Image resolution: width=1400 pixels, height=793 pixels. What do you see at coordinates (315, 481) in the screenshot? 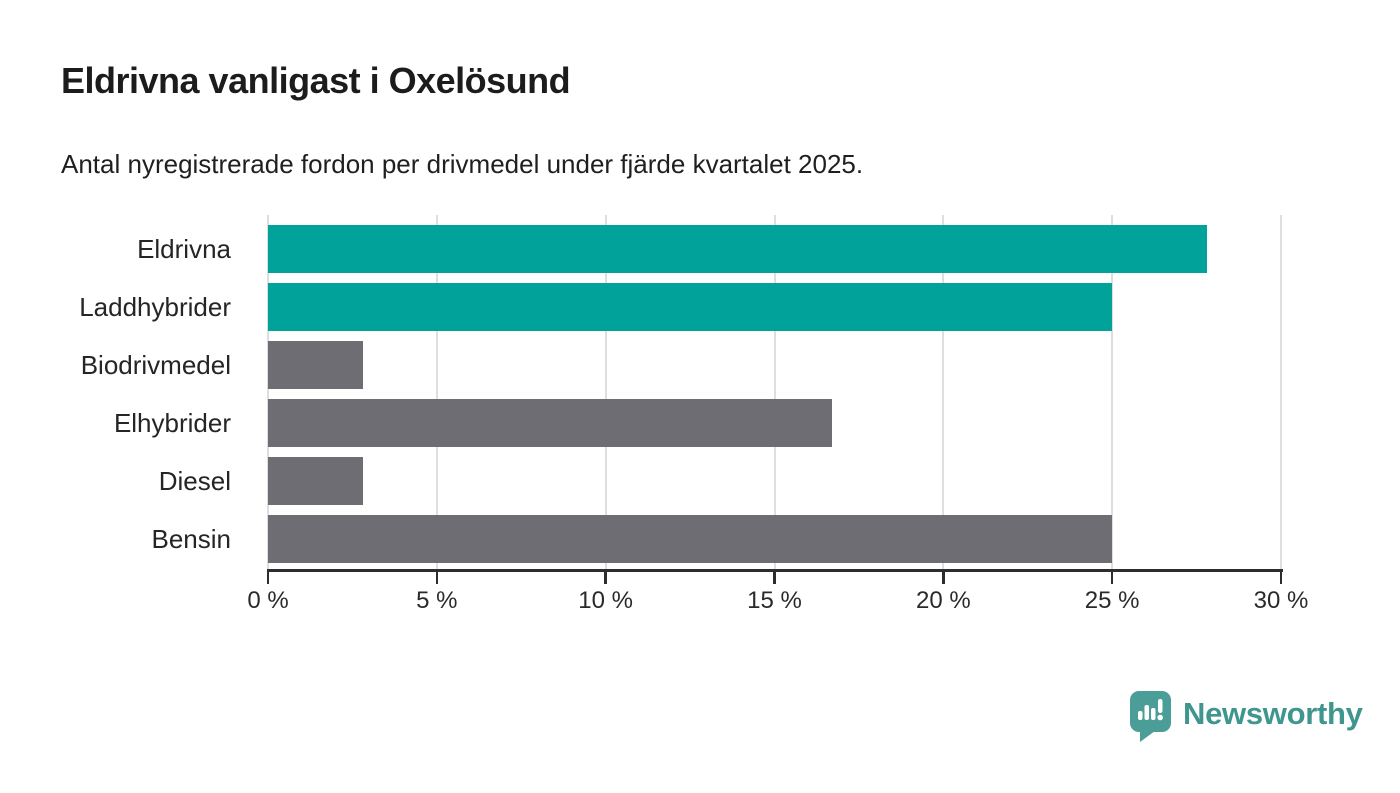
I see `bar-diesel` at bounding box center [315, 481].